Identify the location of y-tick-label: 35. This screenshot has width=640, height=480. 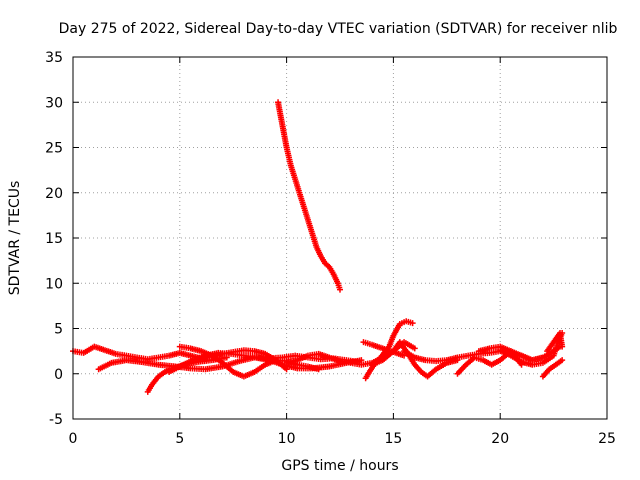
(54, 58).